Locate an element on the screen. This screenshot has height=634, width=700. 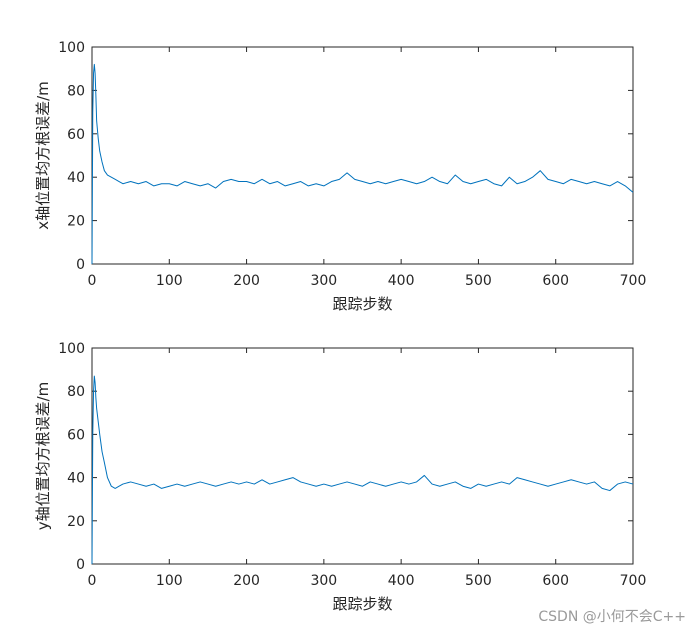
y-axis-label: x轴位置均方根误差/m is located at coordinates (43, 155).